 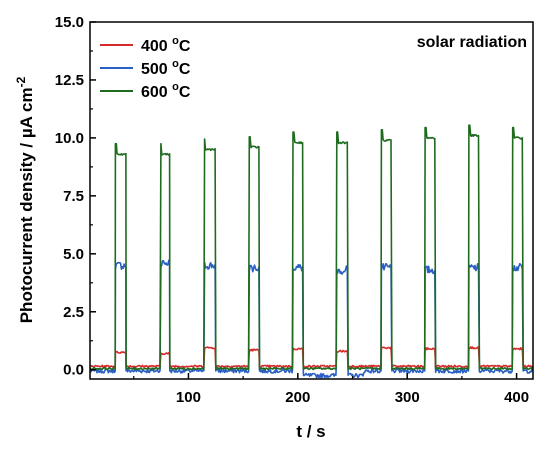 I want to click on annotation-solar-radiation: solar radiation, so click(x=472, y=42).